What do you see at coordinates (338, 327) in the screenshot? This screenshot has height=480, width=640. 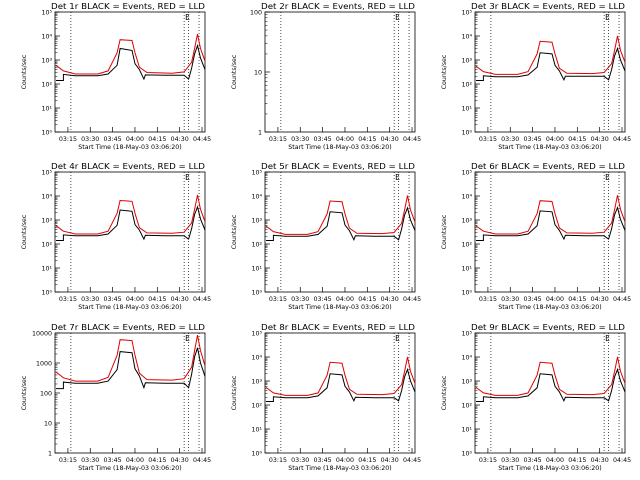 I see `panel-title: Det 8r BLACK = Events, RED = LLD` at bounding box center [338, 327].